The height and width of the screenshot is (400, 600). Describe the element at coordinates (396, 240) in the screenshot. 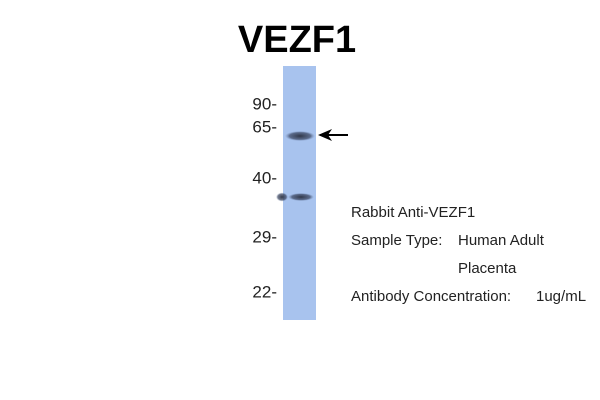

I see `sample-label: Sample Type:` at that location.